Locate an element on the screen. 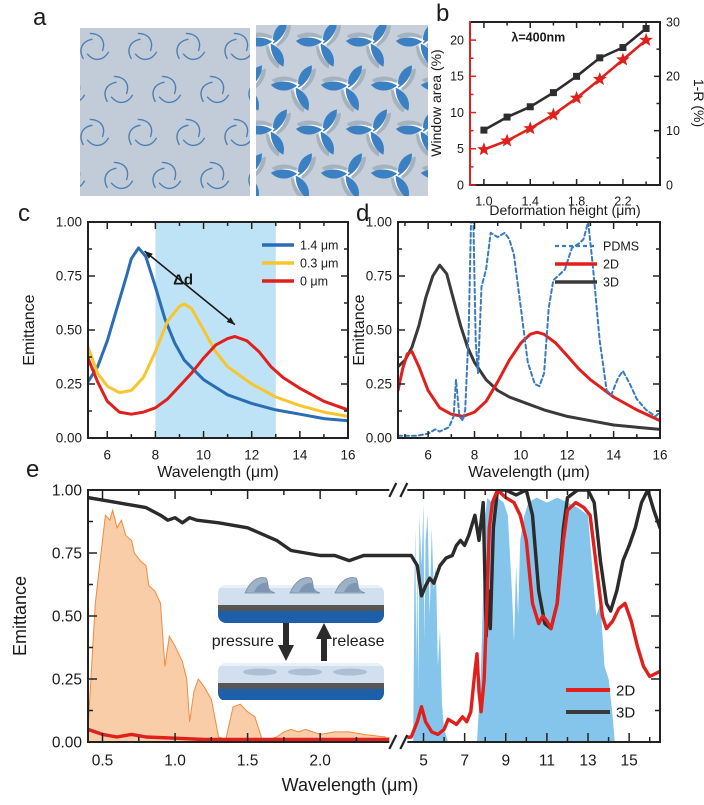 This screenshot has width=704, height=805. y-axis-label: Window area (%) is located at coordinates (437, 102).